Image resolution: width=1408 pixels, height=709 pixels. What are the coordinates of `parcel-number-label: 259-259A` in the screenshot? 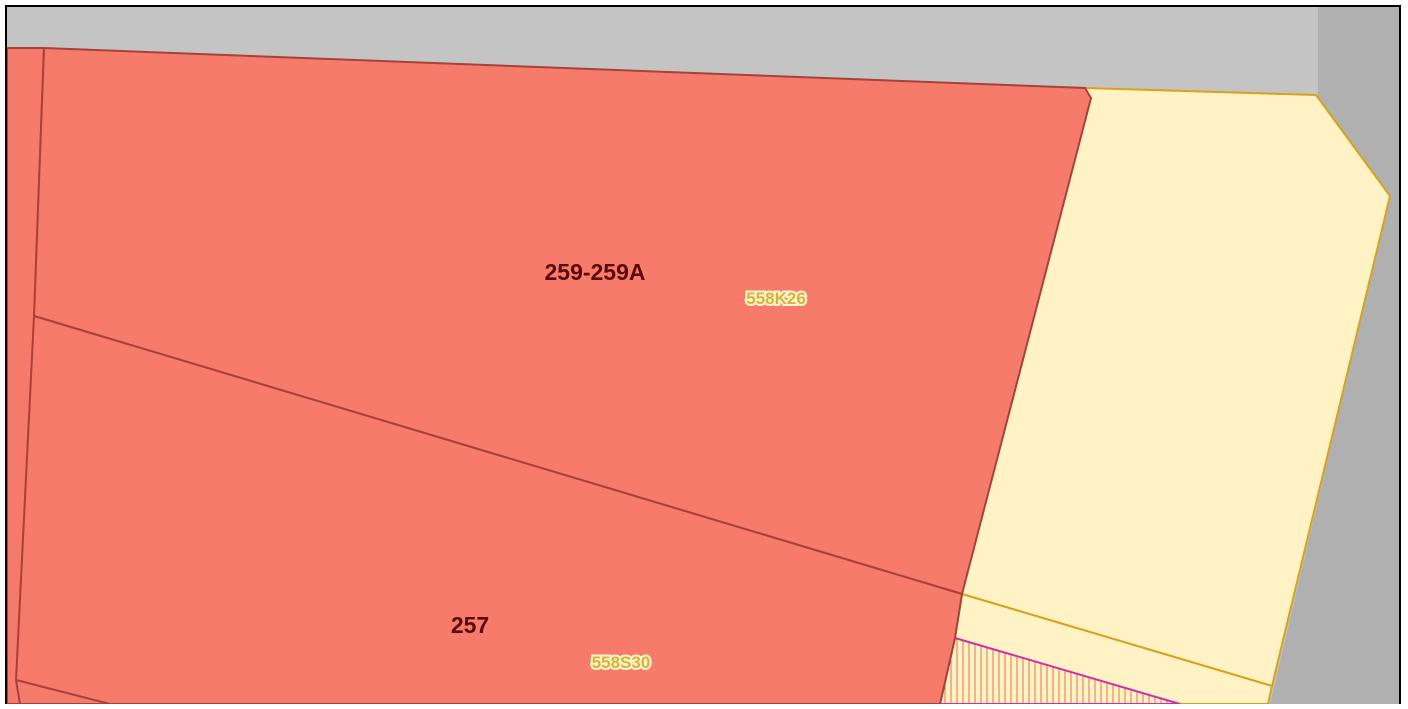 It's located at (594, 272).